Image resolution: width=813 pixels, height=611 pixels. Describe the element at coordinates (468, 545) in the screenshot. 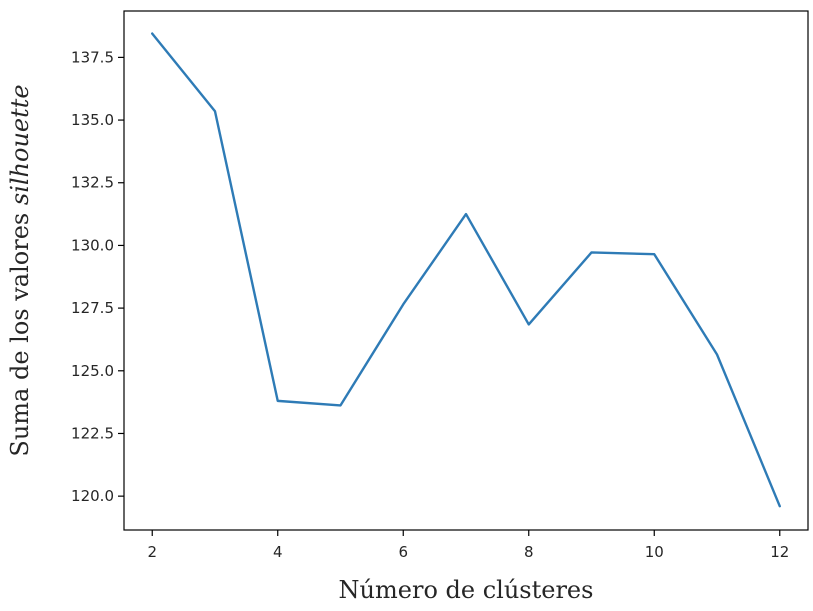

I see `x-axis-ticks: 2 4 6 8 10 12` at that location.